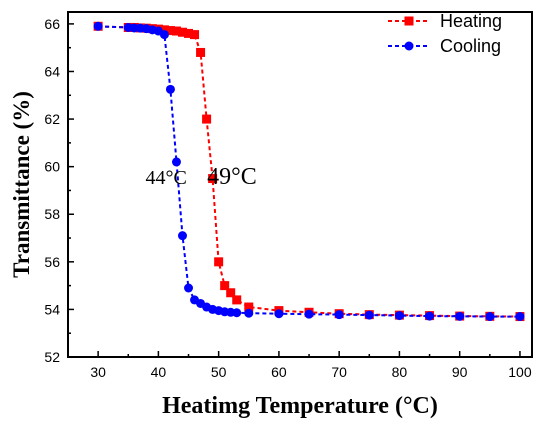 Image resolution: width=550 pixels, height=425 pixels. I want to click on x-tick-label: 80, so click(400, 372).